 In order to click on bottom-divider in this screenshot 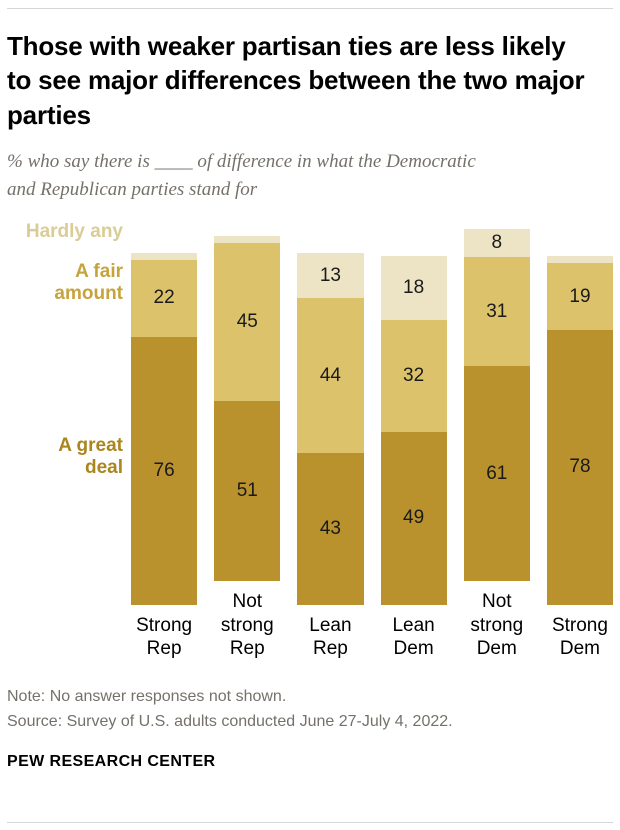, I will do `click(310, 822)`.